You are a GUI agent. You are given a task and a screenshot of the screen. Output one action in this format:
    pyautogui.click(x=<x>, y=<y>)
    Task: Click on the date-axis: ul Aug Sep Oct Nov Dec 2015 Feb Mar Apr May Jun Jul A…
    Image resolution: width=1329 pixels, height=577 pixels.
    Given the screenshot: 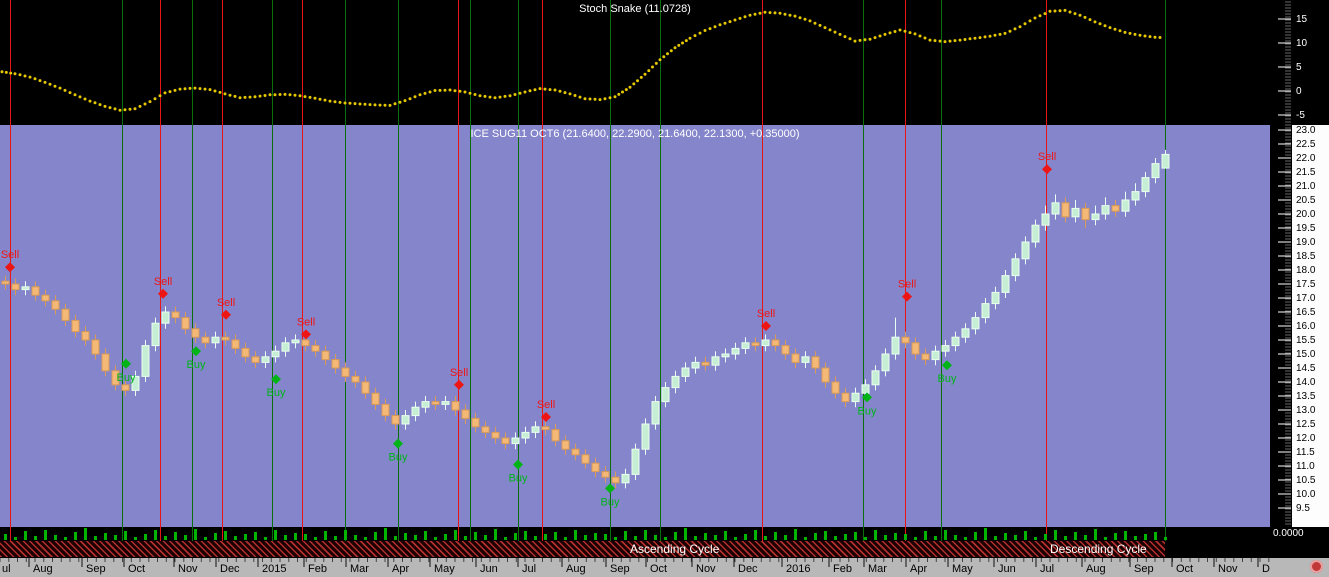 What is the action you would take?
    pyautogui.click(x=664, y=567)
    